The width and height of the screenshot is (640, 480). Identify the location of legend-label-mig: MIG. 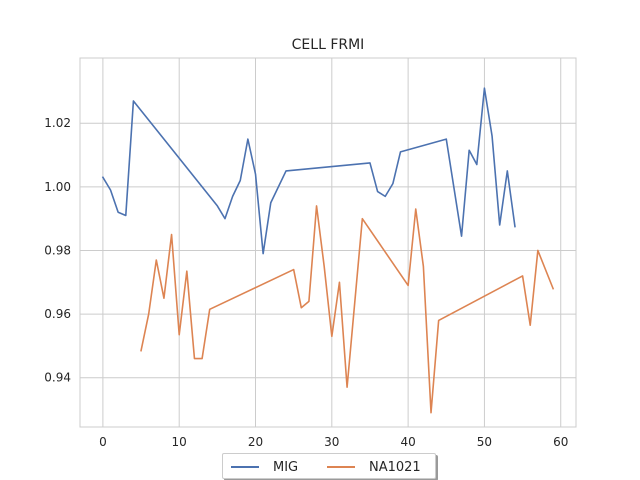
(286, 467).